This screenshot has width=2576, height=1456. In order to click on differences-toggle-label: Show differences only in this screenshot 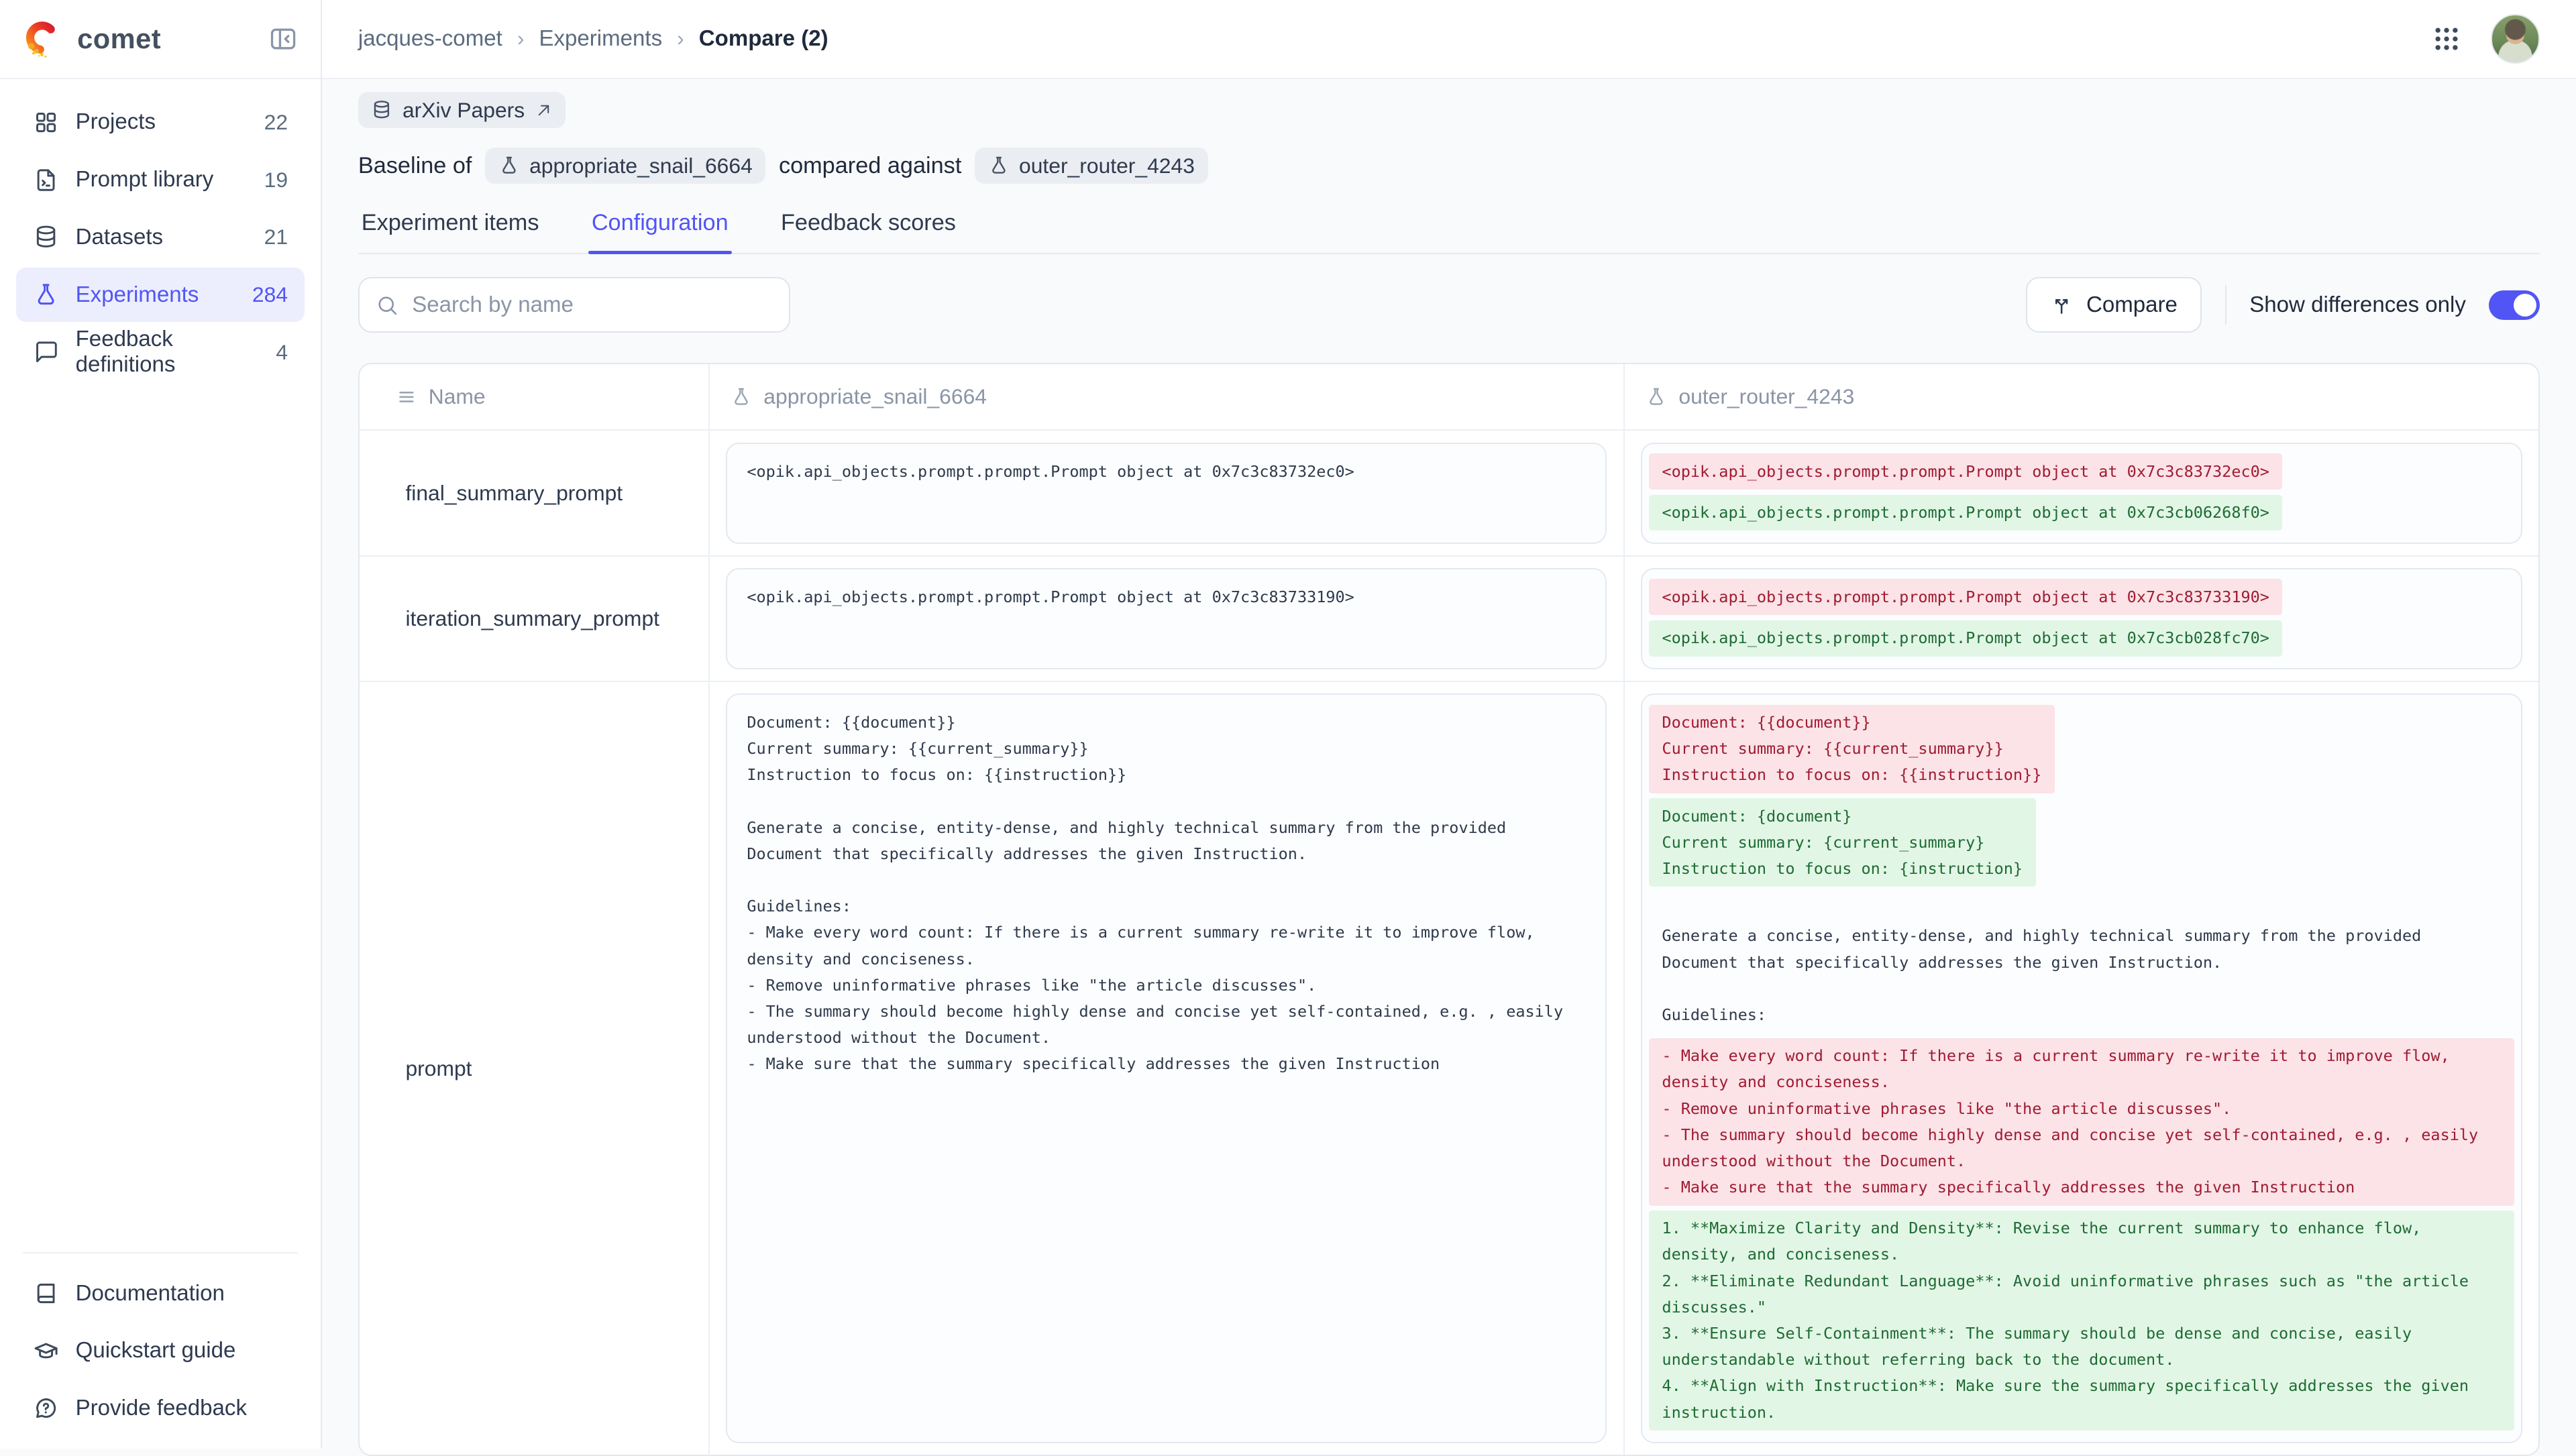, I will do `click(2357, 304)`.